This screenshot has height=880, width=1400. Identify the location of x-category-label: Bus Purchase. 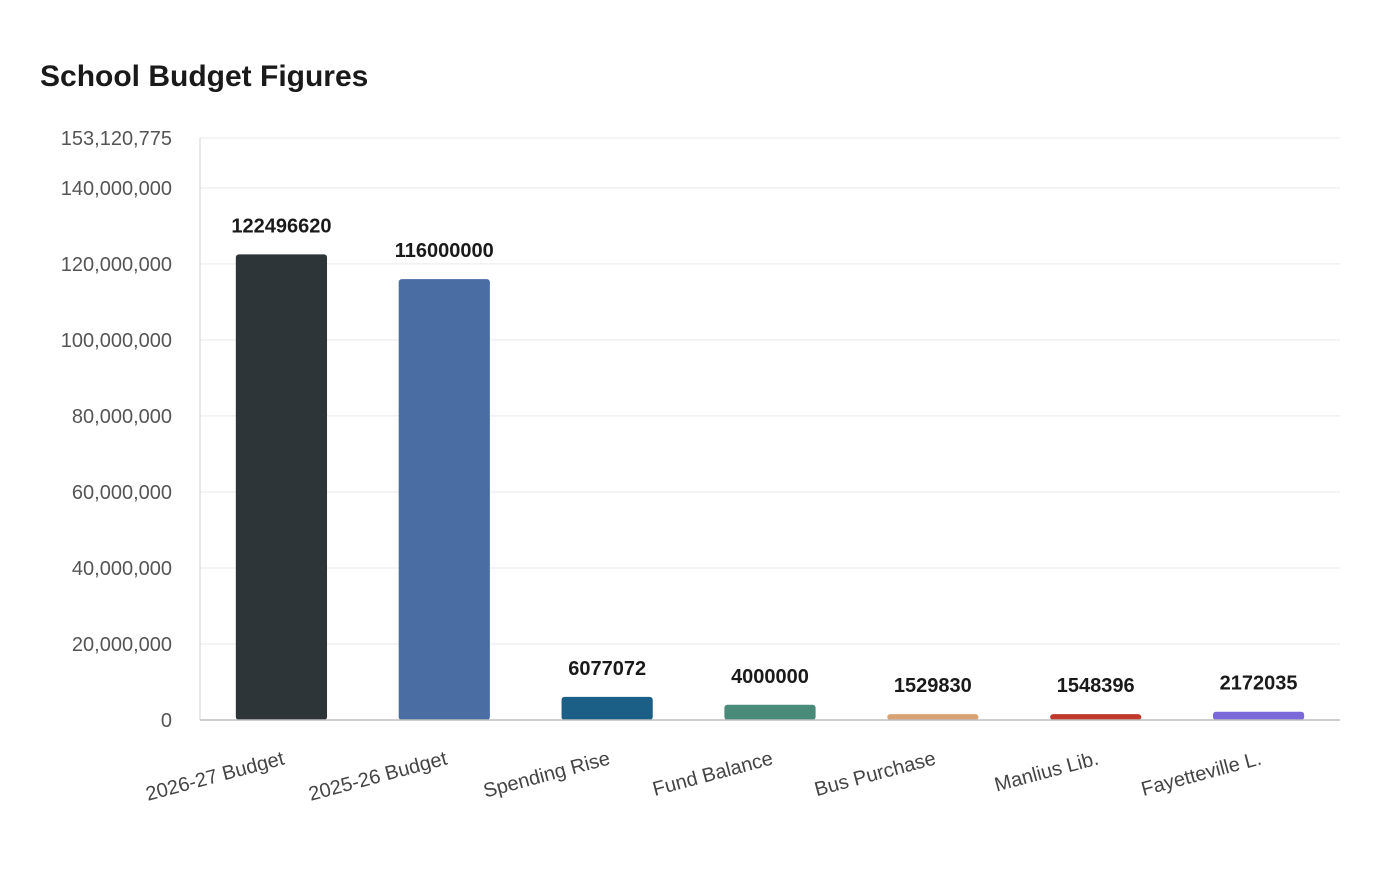
(875, 774).